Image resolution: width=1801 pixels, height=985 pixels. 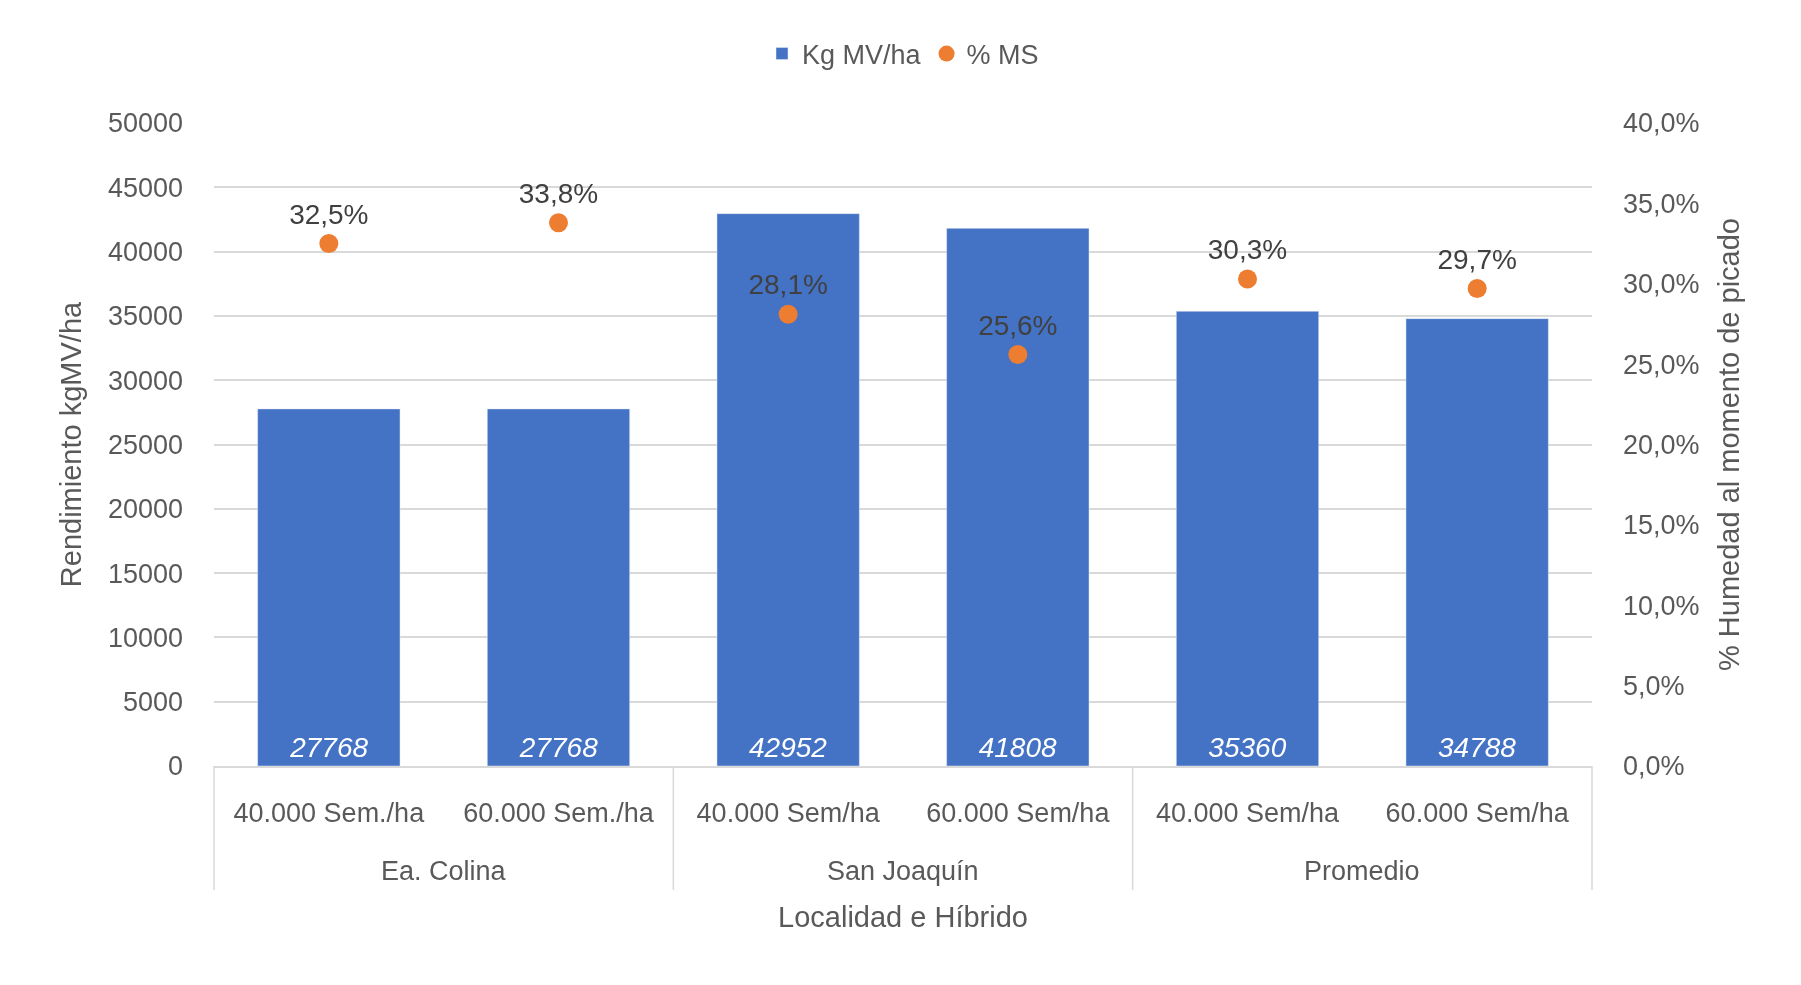 I want to click on y-tick-label: 15000, so click(x=145, y=573).